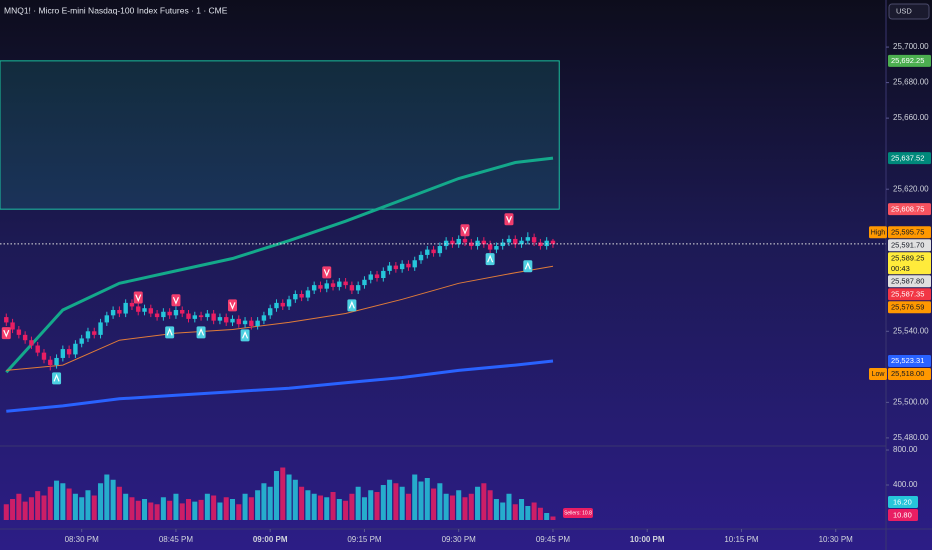 The width and height of the screenshot is (932, 550). What do you see at coordinates (904, 10) in the screenshot?
I see `currency-label: USD` at bounding box center [904, 10].